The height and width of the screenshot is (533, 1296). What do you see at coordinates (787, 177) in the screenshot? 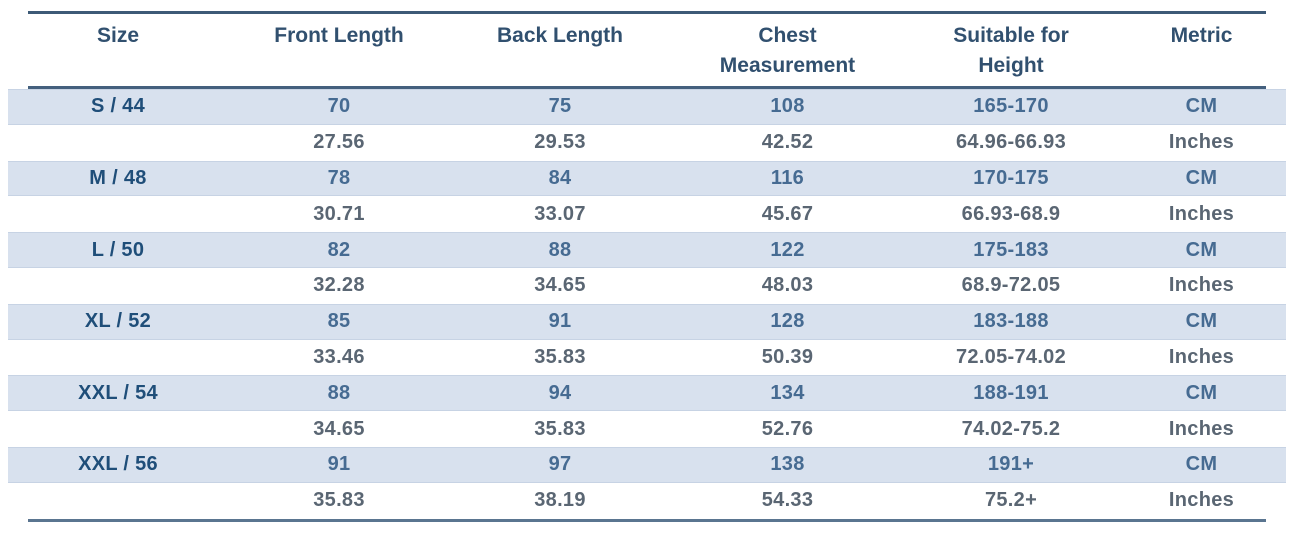
I see `chest-cell: 116` at bounding box center [787, 177].